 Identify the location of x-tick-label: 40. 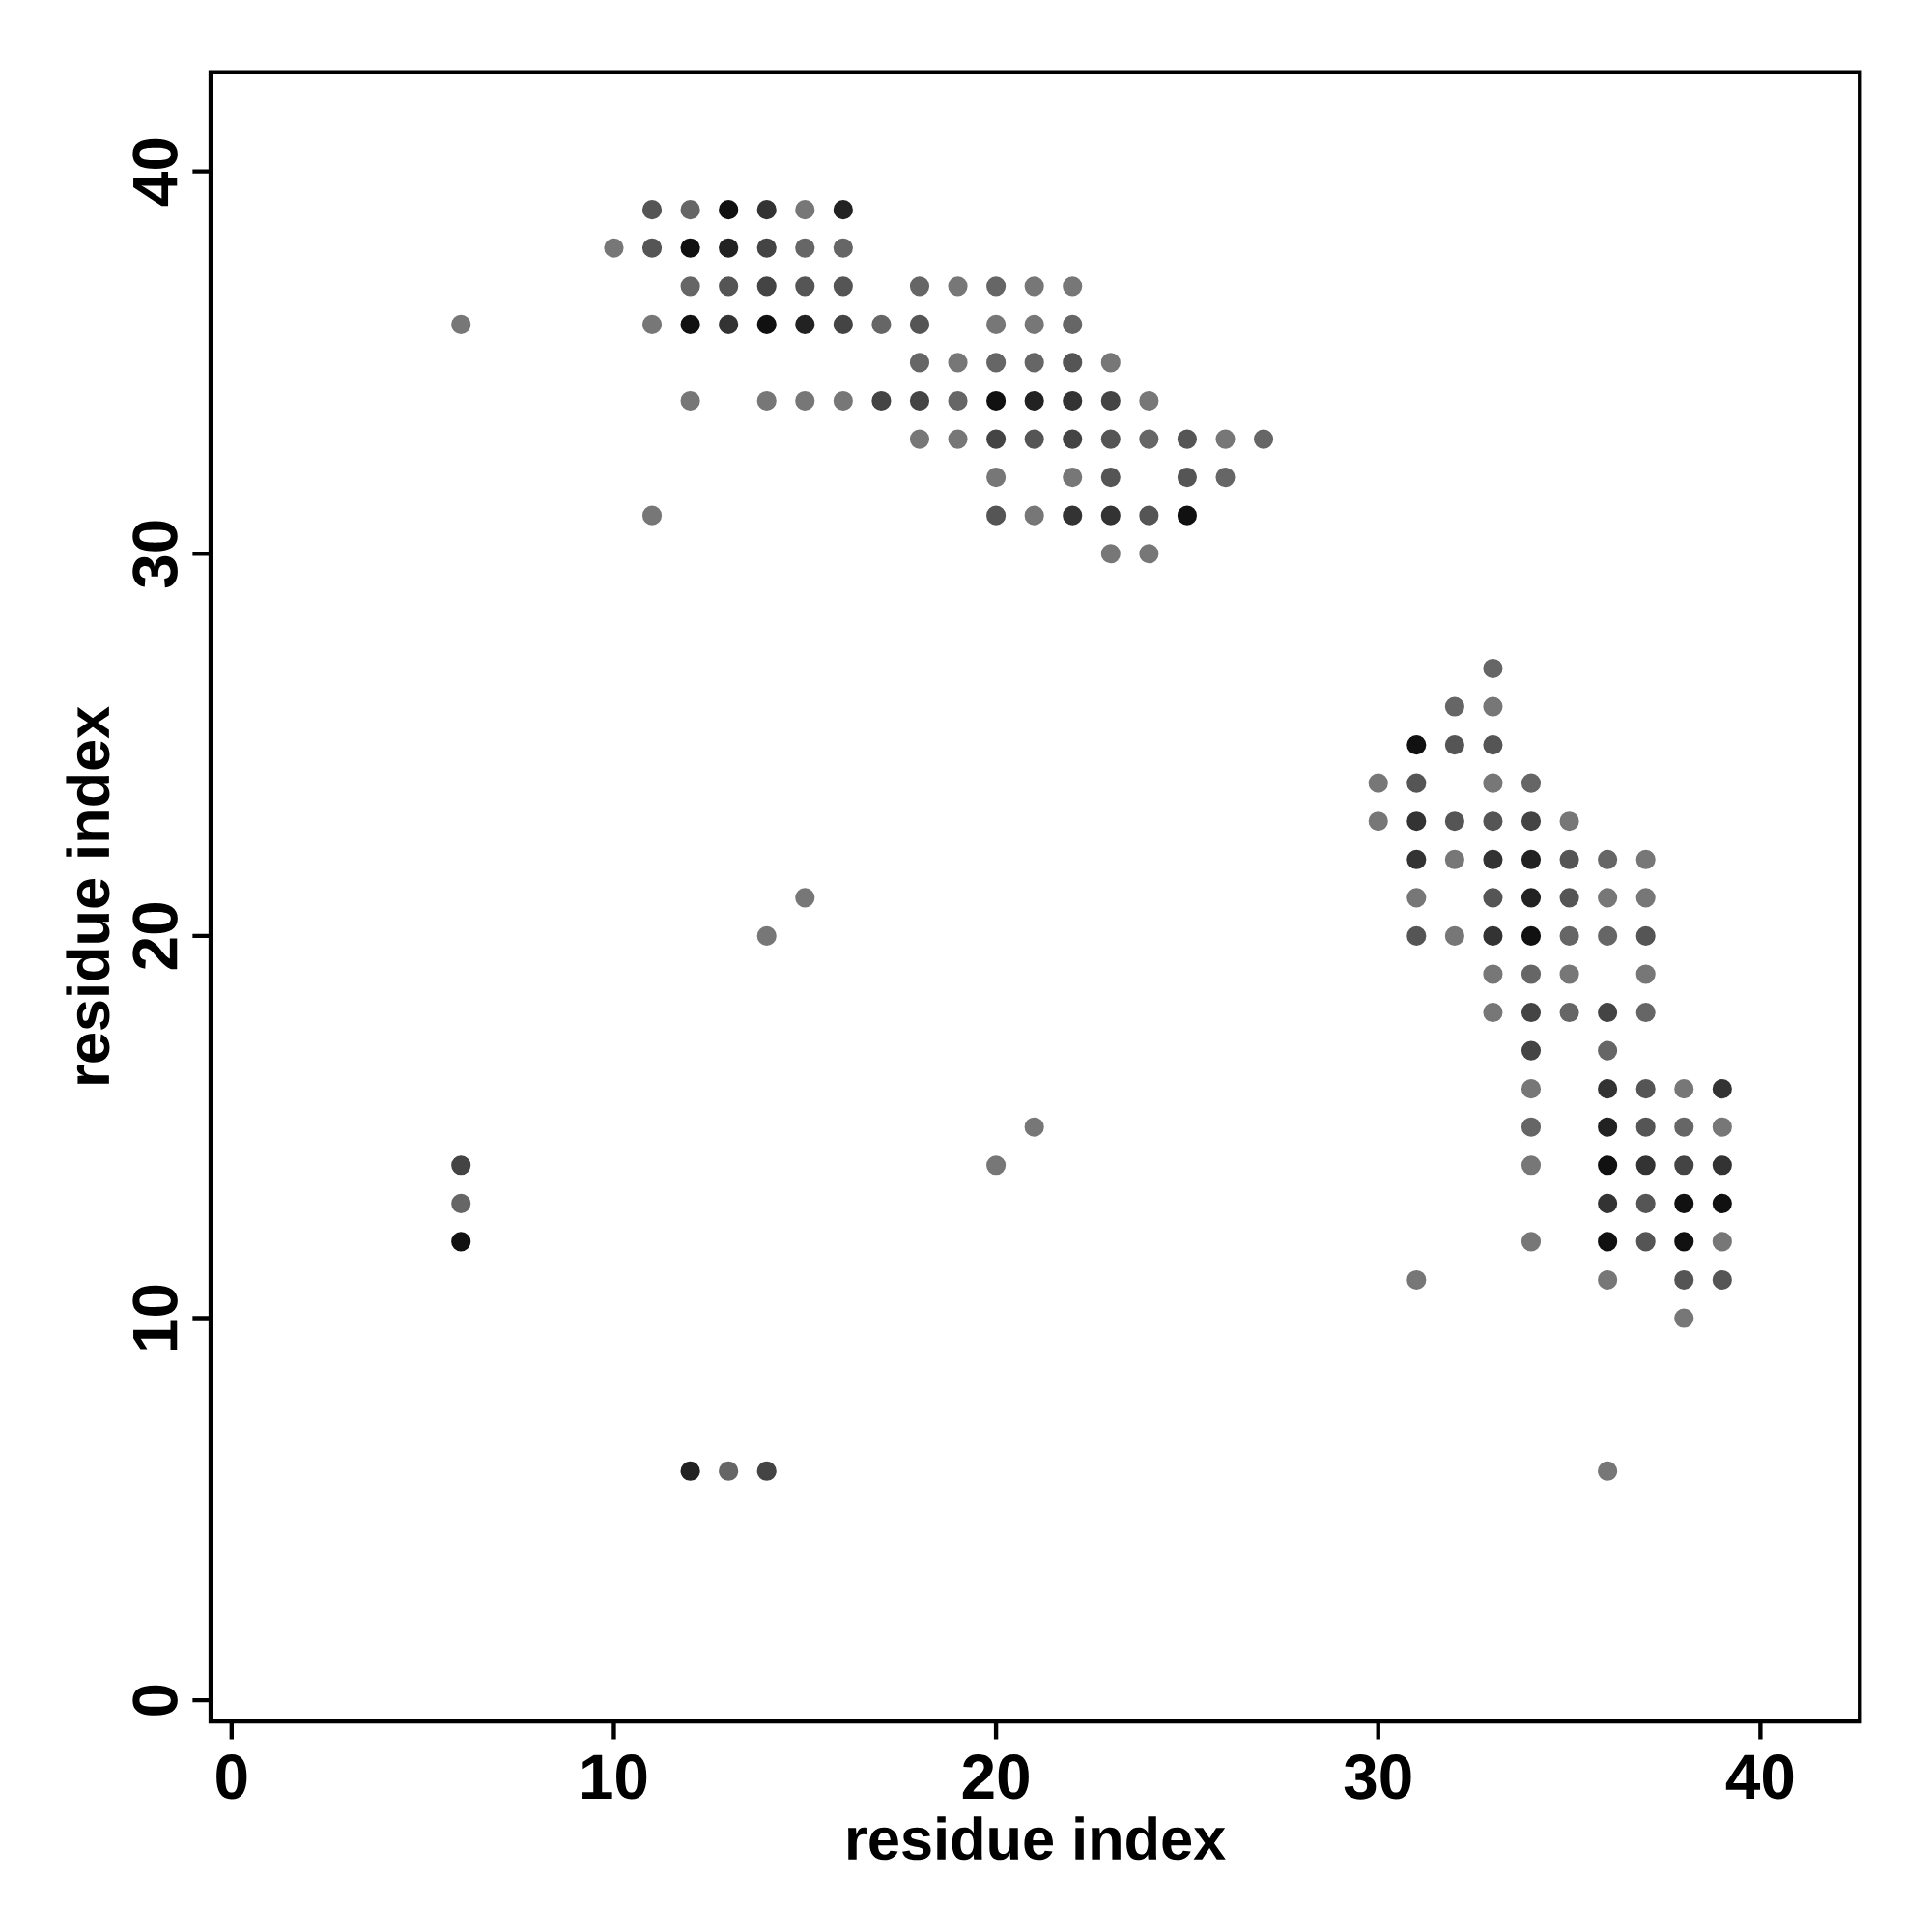
(1759, 1777).